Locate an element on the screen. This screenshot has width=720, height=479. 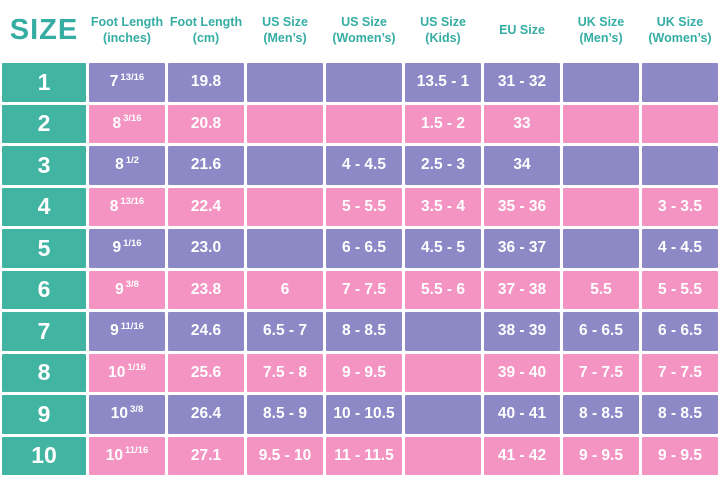
cell-eu: 39 - 40 is located at coordinates (522, 372).